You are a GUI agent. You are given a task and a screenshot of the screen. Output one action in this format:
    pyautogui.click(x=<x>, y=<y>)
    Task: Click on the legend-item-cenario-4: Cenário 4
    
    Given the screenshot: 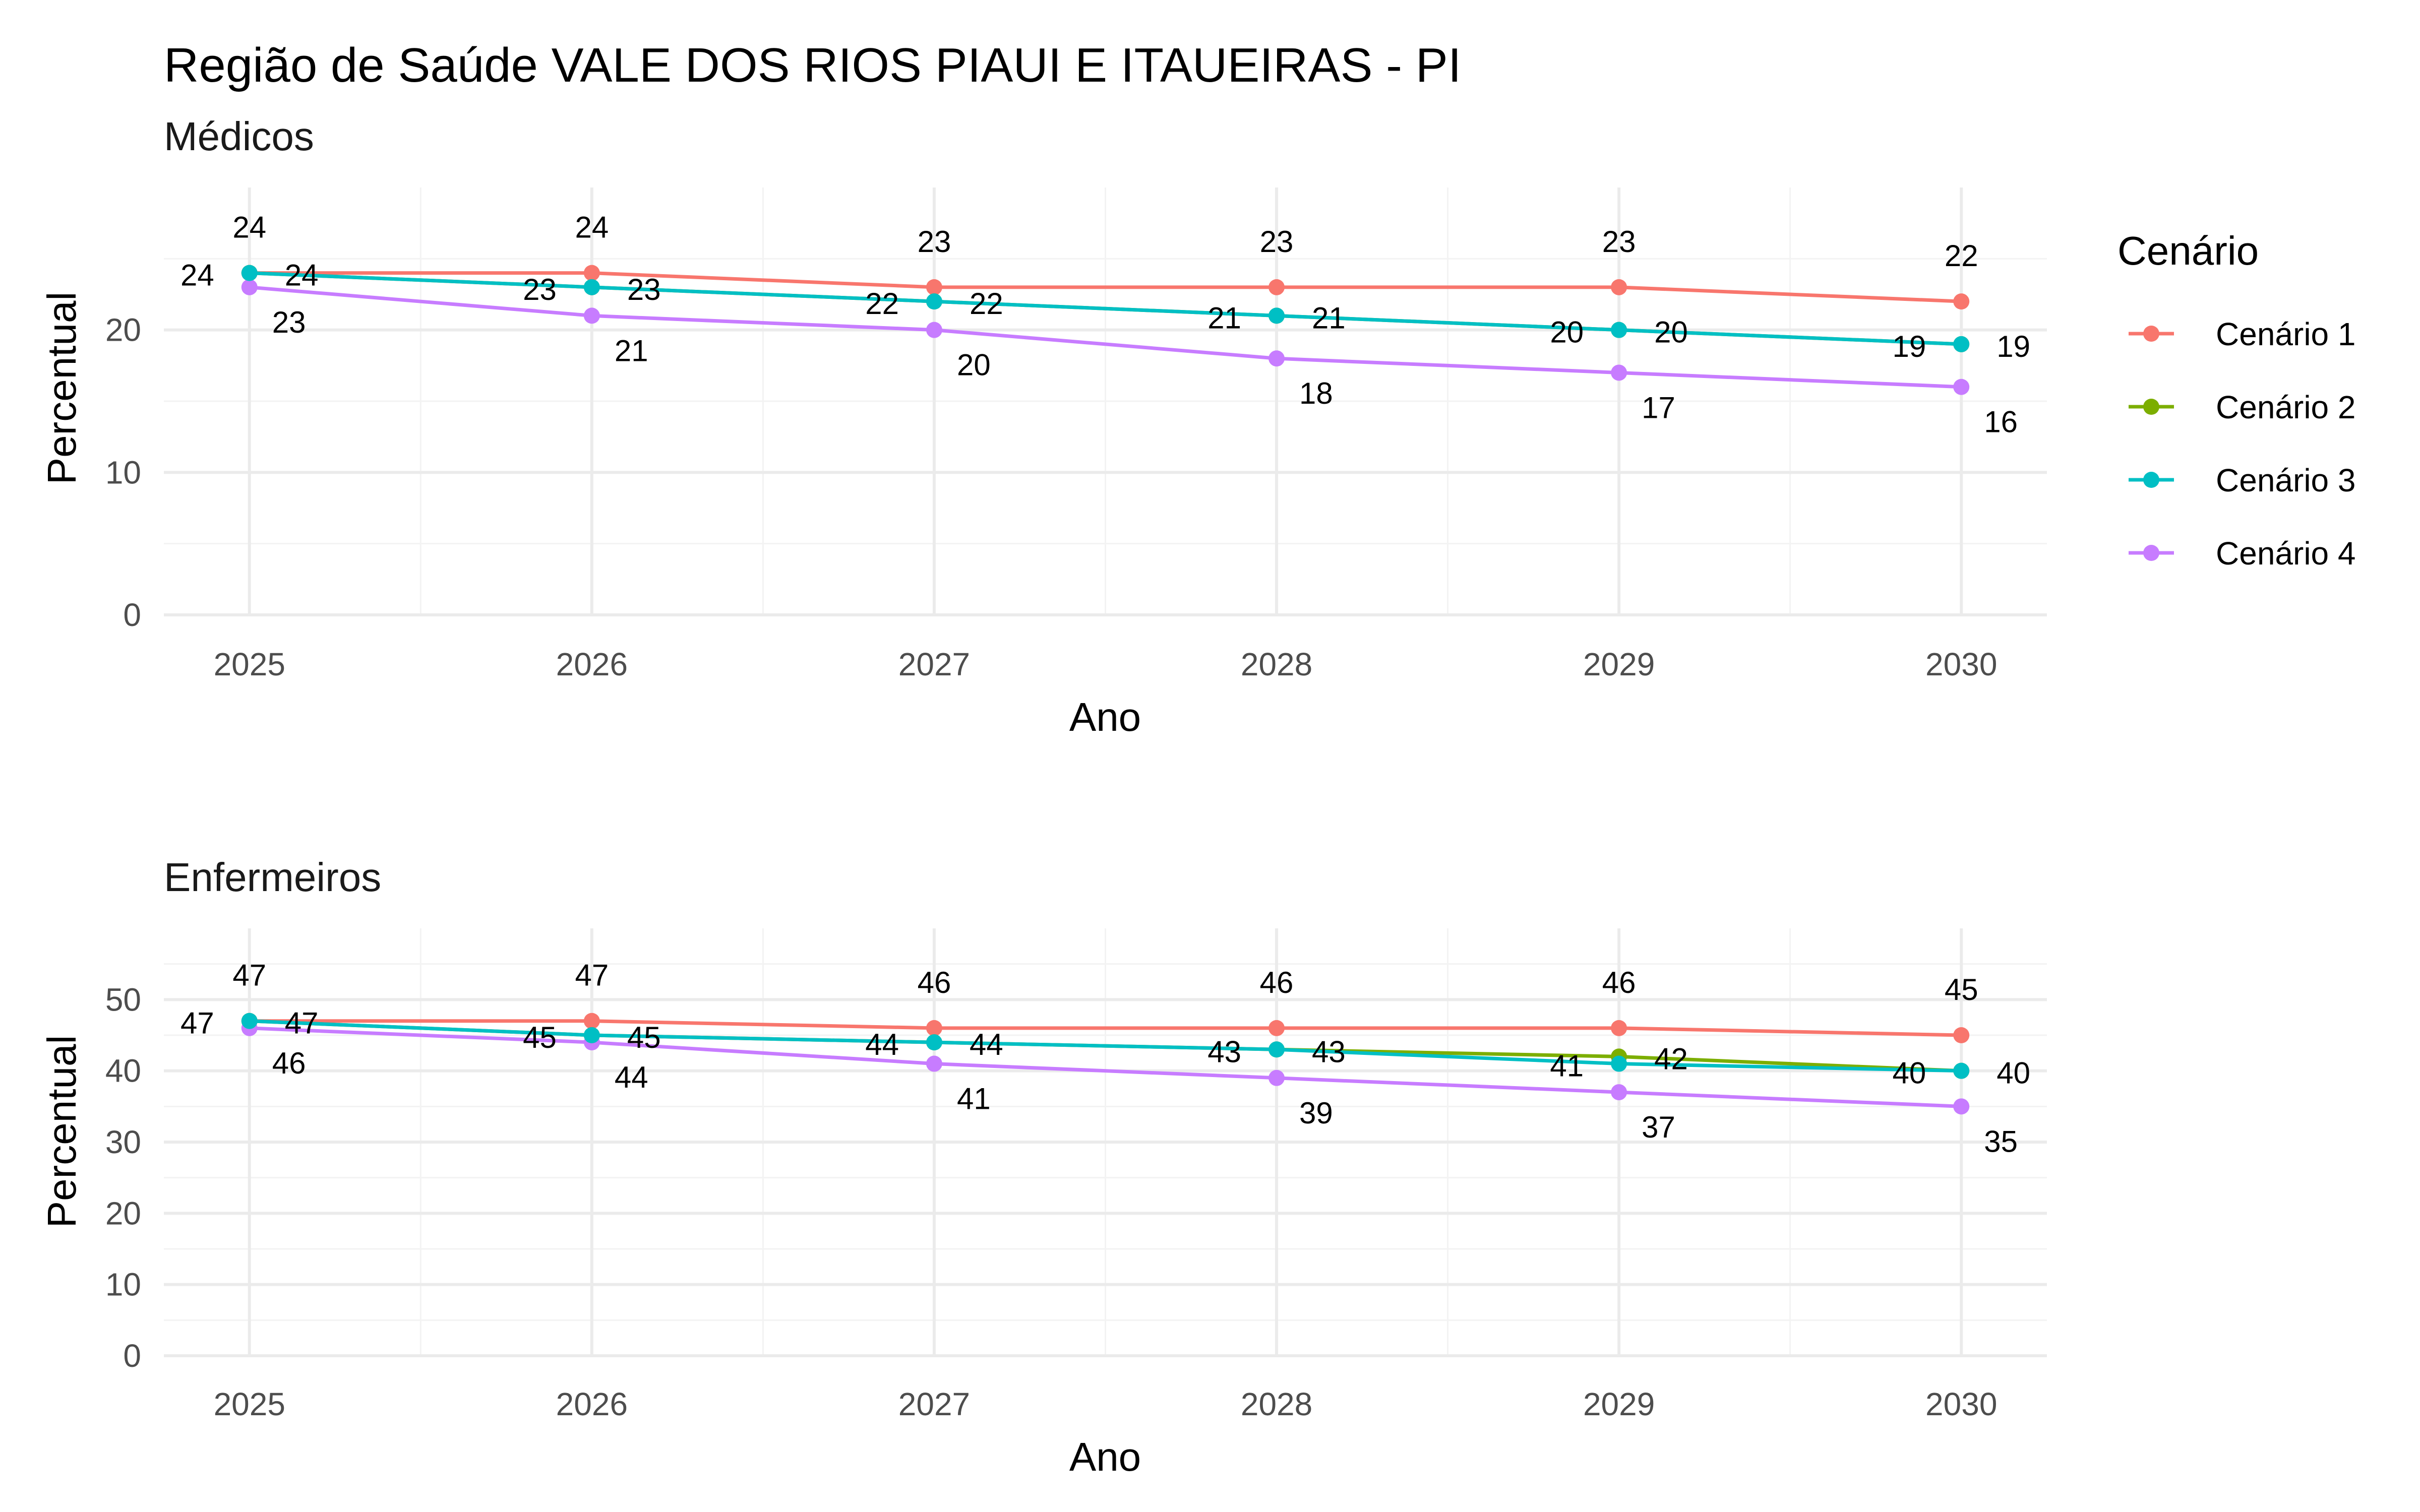 What is the action you would take?
    pyautogui.click(x=2242, y=553)
    